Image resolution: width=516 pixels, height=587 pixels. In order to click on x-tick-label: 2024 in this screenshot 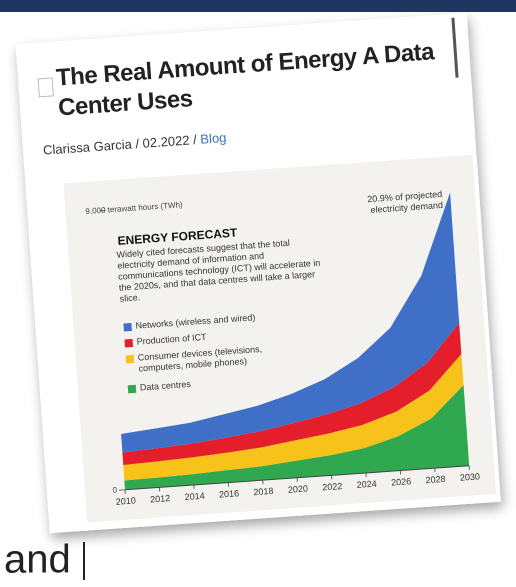, I will do `click(366, 484)`.